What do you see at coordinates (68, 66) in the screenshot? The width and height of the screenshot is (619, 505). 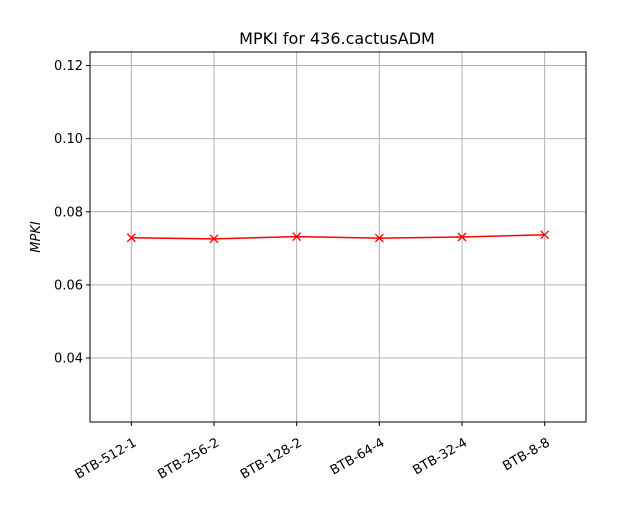 I see `y-tick-label: 0.12` at bounding box center [68, 66].